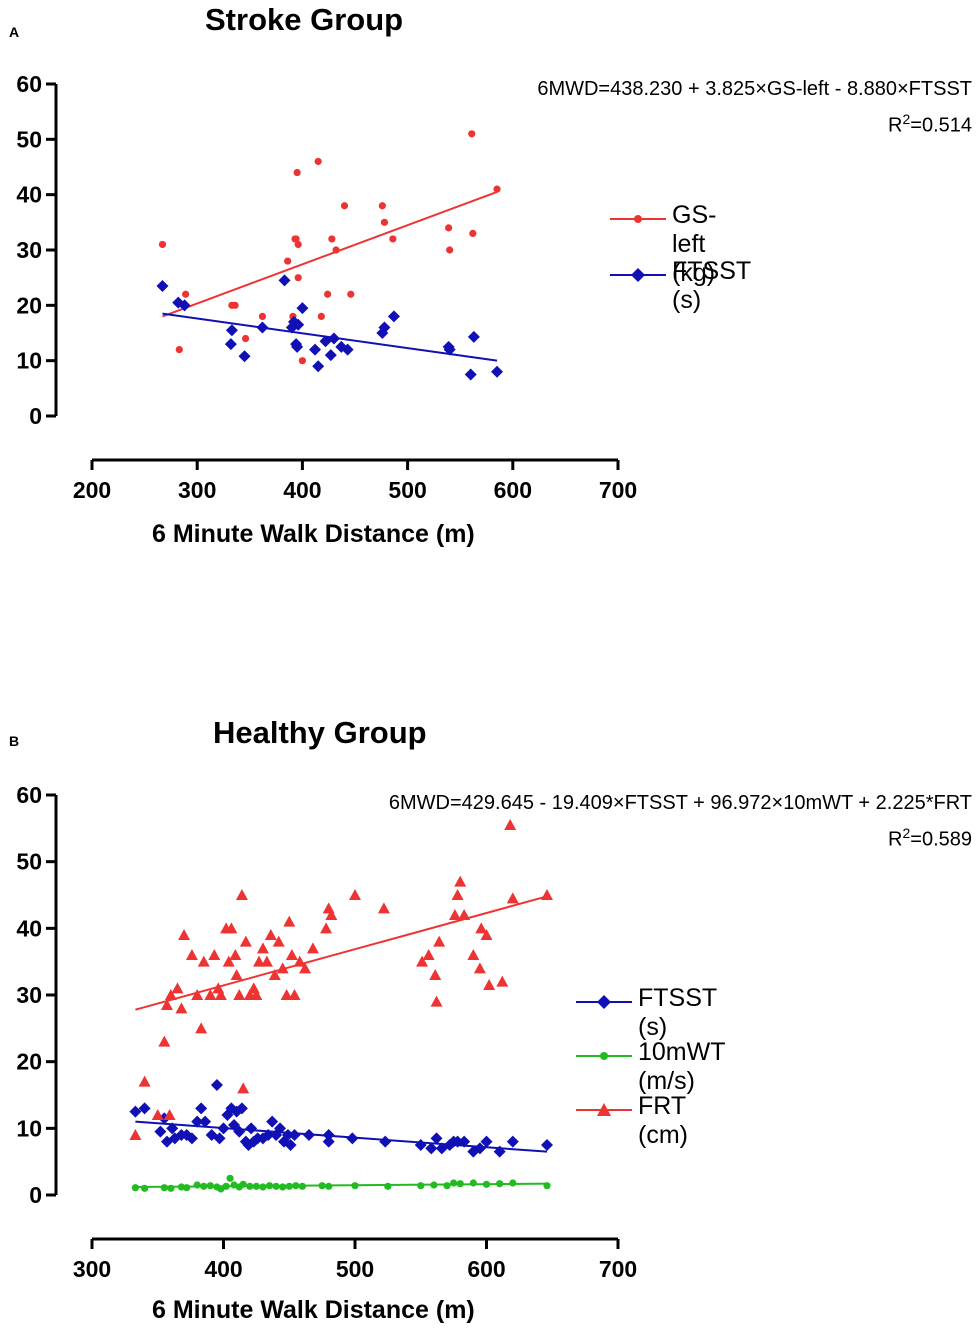 The image size is (978, 1339). What do you see at coordinates (29, 139) in the screenshot?
I see `y-tick-label-a: 50` at bounding box center [29, 139].